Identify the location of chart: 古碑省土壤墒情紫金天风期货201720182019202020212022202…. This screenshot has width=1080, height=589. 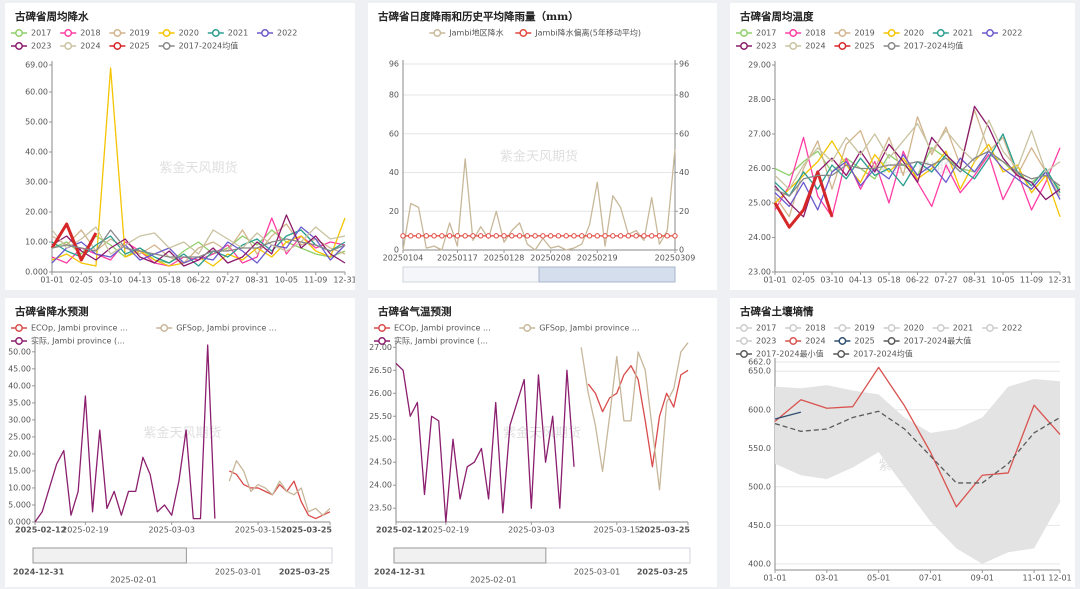
(904, 444).